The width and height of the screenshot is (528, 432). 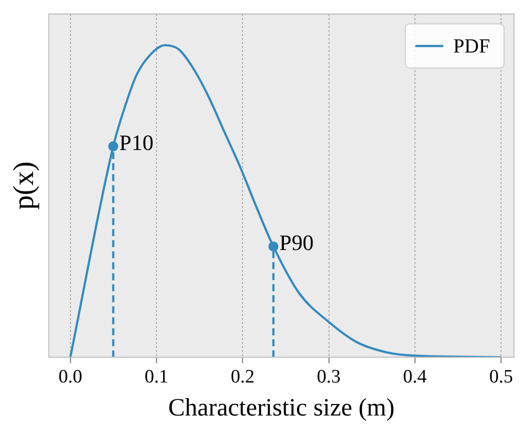 I want to click on x-tick-label: 0.3, so click(x=328, y=377).